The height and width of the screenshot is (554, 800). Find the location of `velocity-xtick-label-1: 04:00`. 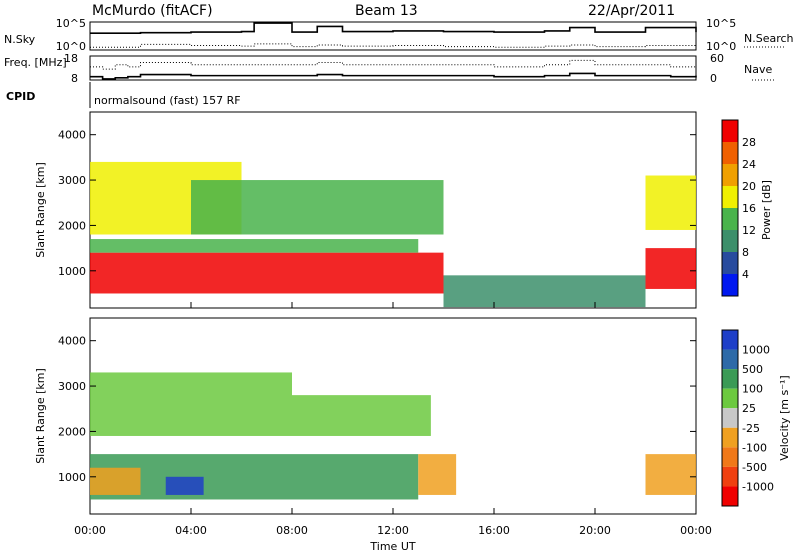

velocity-xtick-label-1: 04:00 is located at coordinates (191, 530).